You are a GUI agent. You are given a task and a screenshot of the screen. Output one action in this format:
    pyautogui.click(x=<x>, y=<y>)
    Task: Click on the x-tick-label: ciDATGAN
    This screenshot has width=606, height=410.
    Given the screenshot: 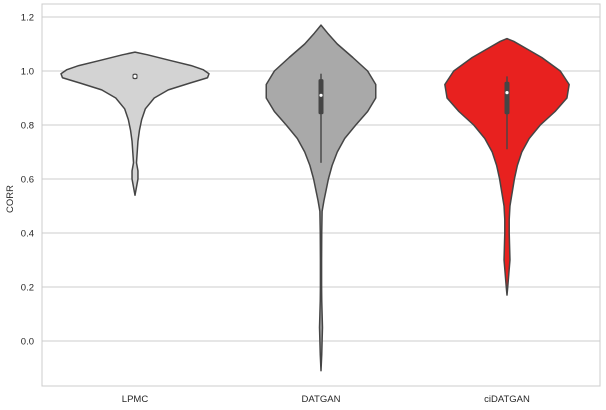 What is the action you would take?
    pyautogui.click(x=507, y=399)
    